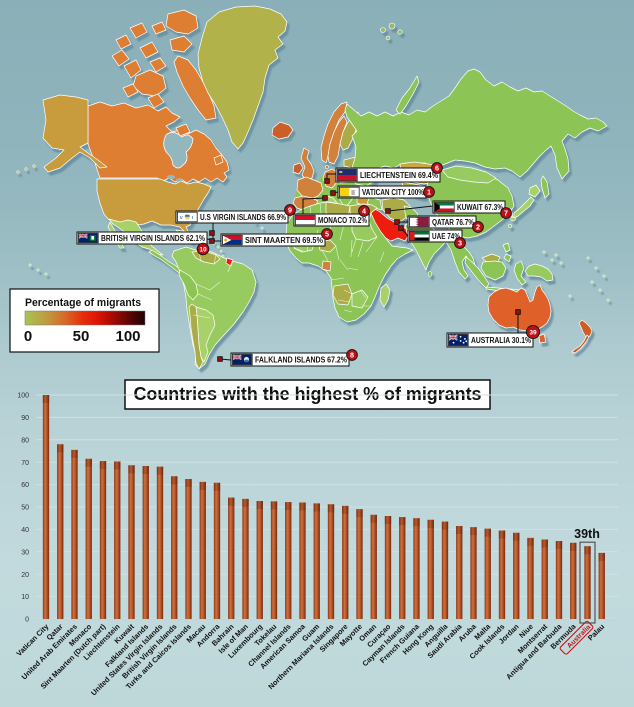 This screenshot has height=707, width=634. What do you see at coordinates (308, 394) in the screenshot?
I see `svg-text:Countries with the highest % o: Countries with the highest % of migrants` at bounding box center [308, 394].